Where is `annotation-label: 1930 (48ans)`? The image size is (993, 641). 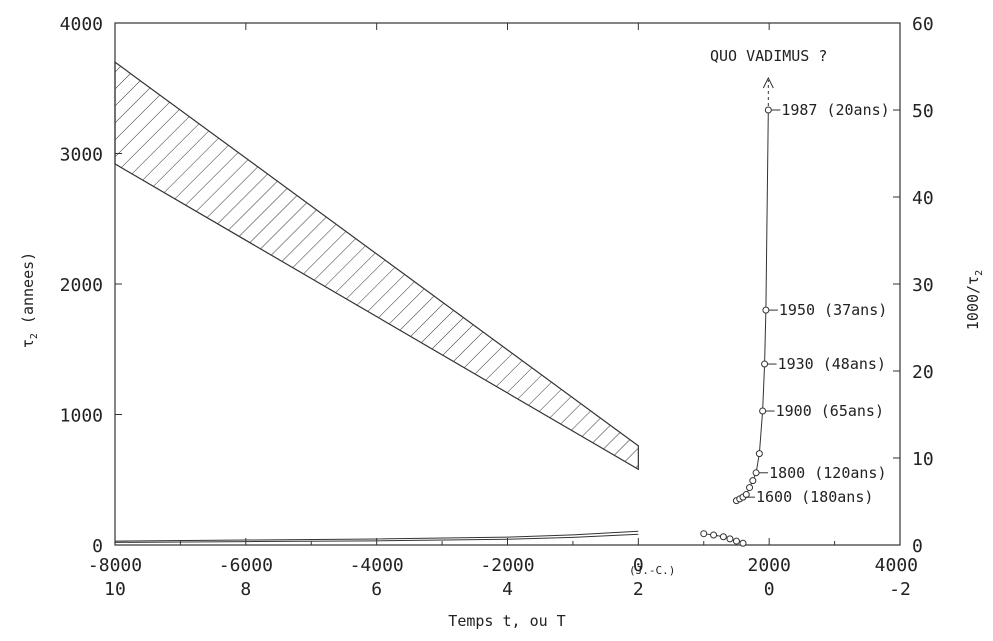 annotation-label: 1930 (48ans) is located at coordinates (832, 364).